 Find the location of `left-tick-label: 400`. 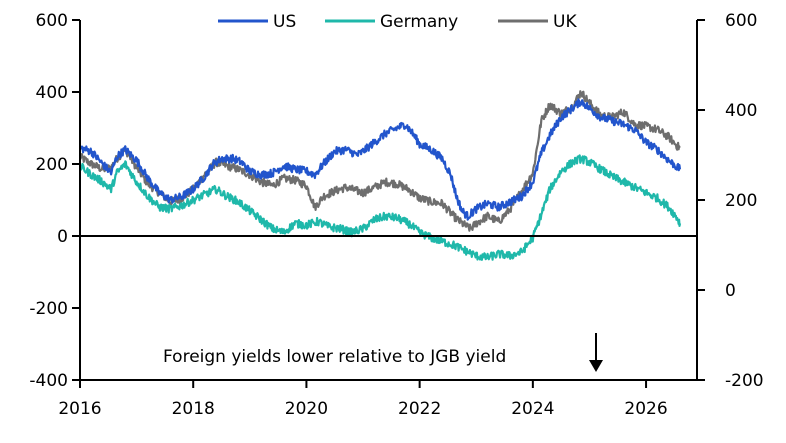

left-tick-label: 400 is located at coordinates (52, 93).